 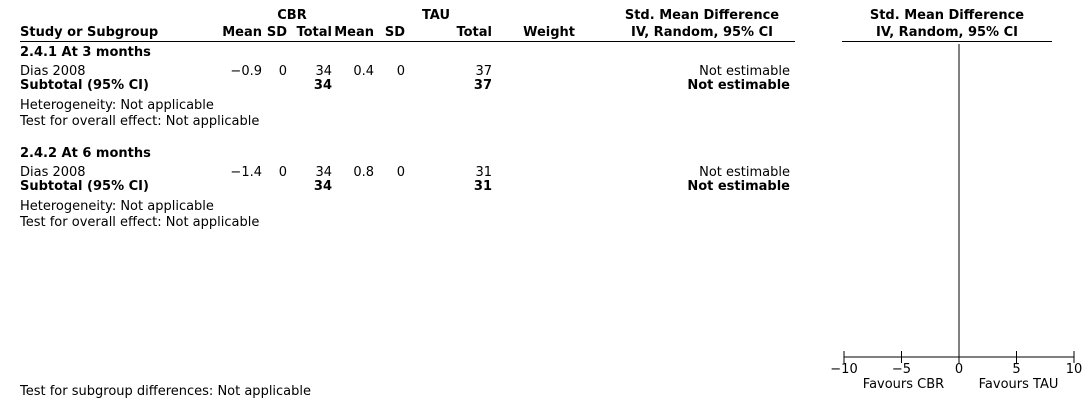 What do you see at coordinates (314, 32) in the screenshot?
I see `col-cbr-total: Total` at bounding box center [314, 32].